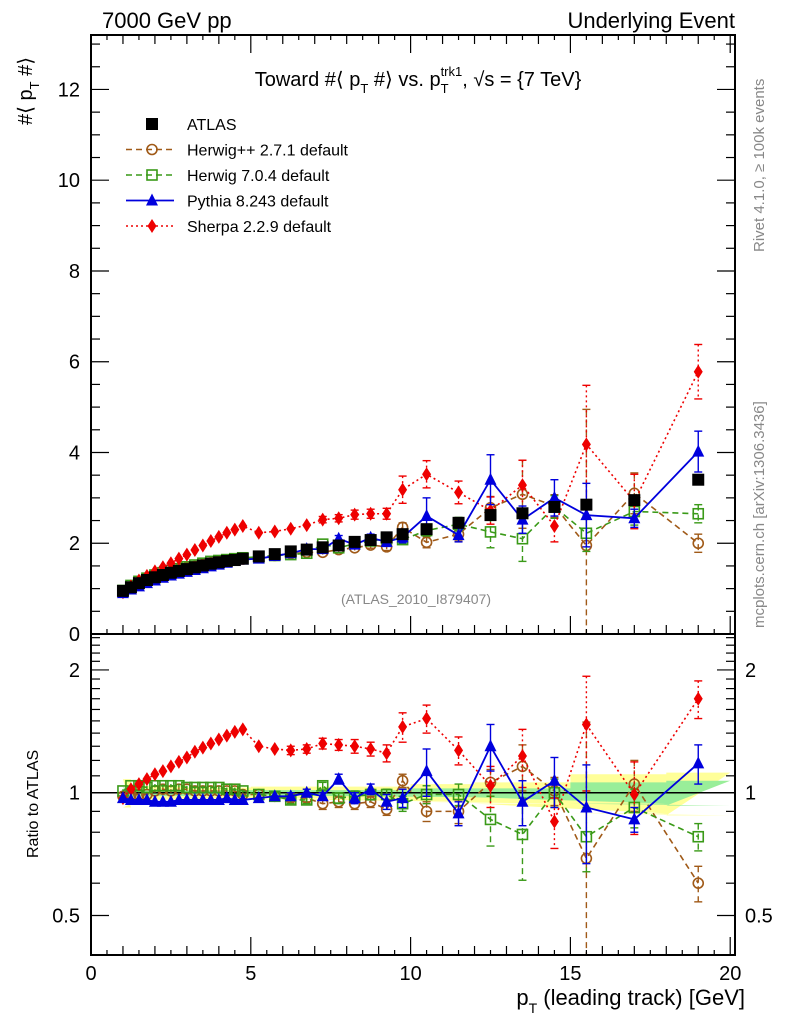 This screenshot has width=786, height=1024. I want to click on x-tick-label: 10, so click(410, 974).